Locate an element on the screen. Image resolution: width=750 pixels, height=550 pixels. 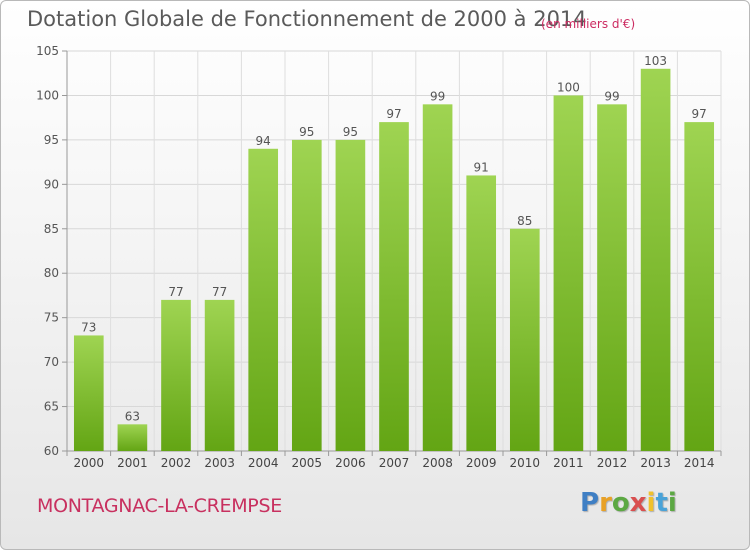
x-tick-label: 2010 is located at coordinates (525, 463).